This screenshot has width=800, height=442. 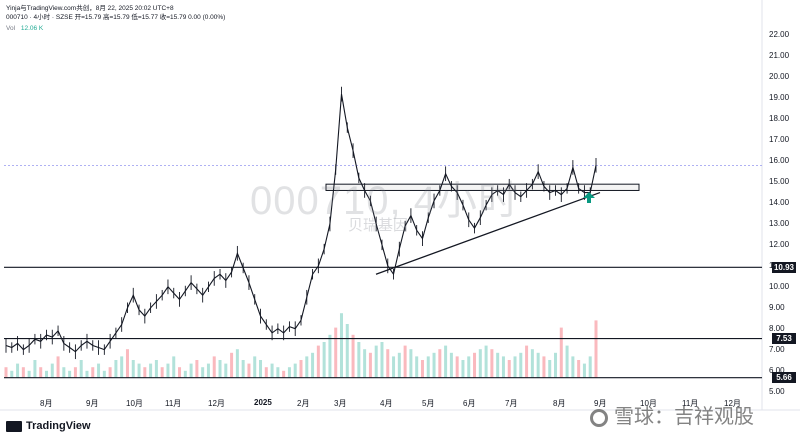 What do you see at coordinates (263, 402) in the screenshot?
I see `time-tick-label: 2025` at bounding box center [263, 402].